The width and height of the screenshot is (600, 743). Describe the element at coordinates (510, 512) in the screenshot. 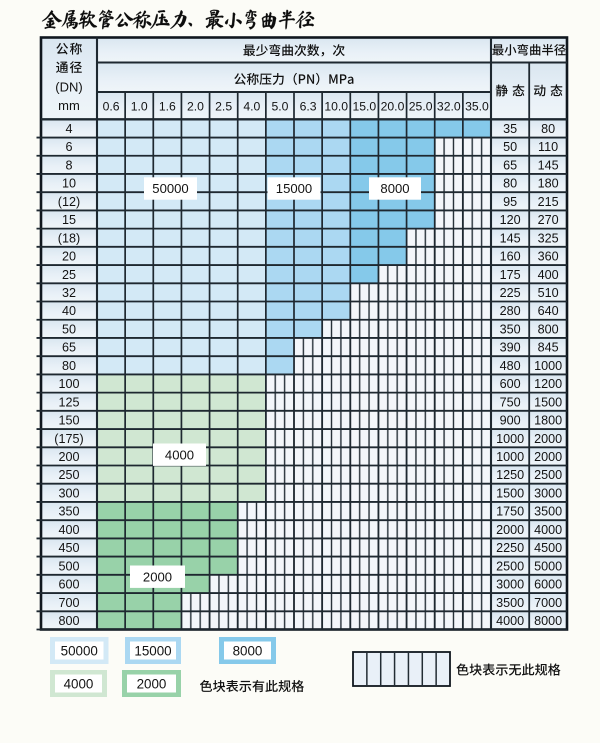

I see `svg-text: 1750` at that location.